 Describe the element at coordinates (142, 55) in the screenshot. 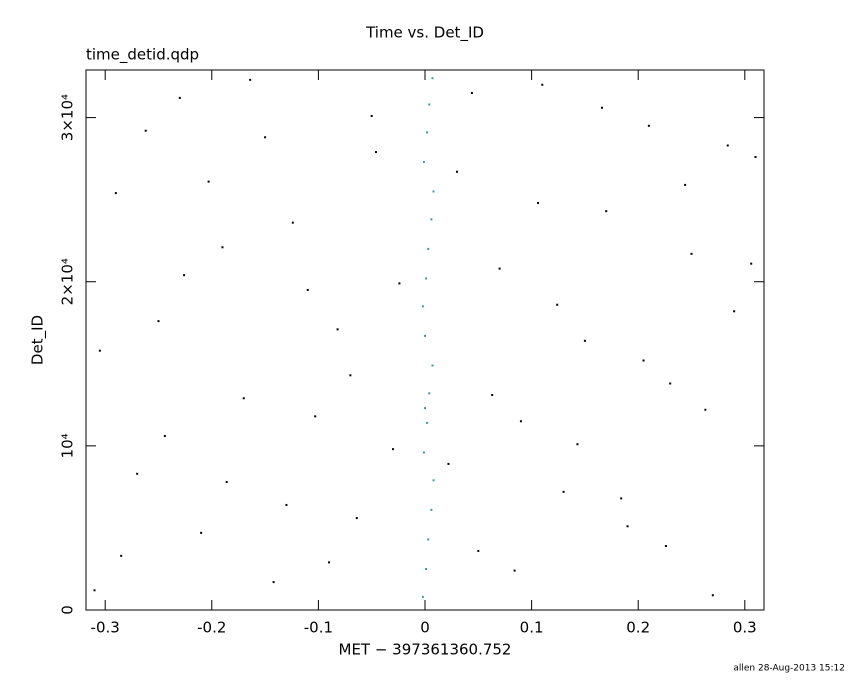

I see `subtitle: time_detid.qdp` at that location.